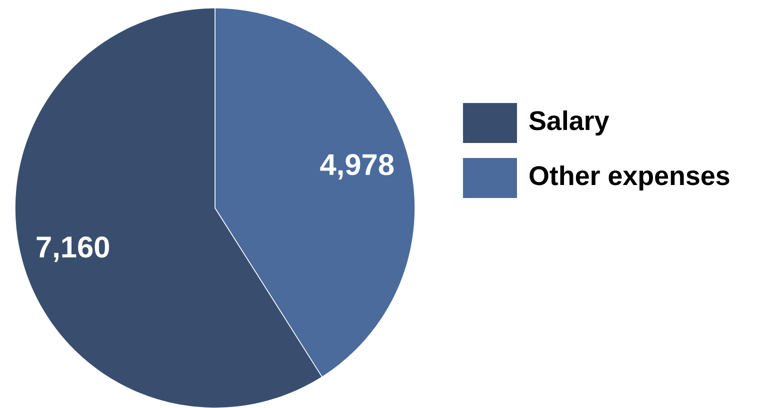 This screenshot has height=408, width=762. Describe the element at coordinates (73, 249) in the screenshot. I see `data-label: 7,160` at that location.